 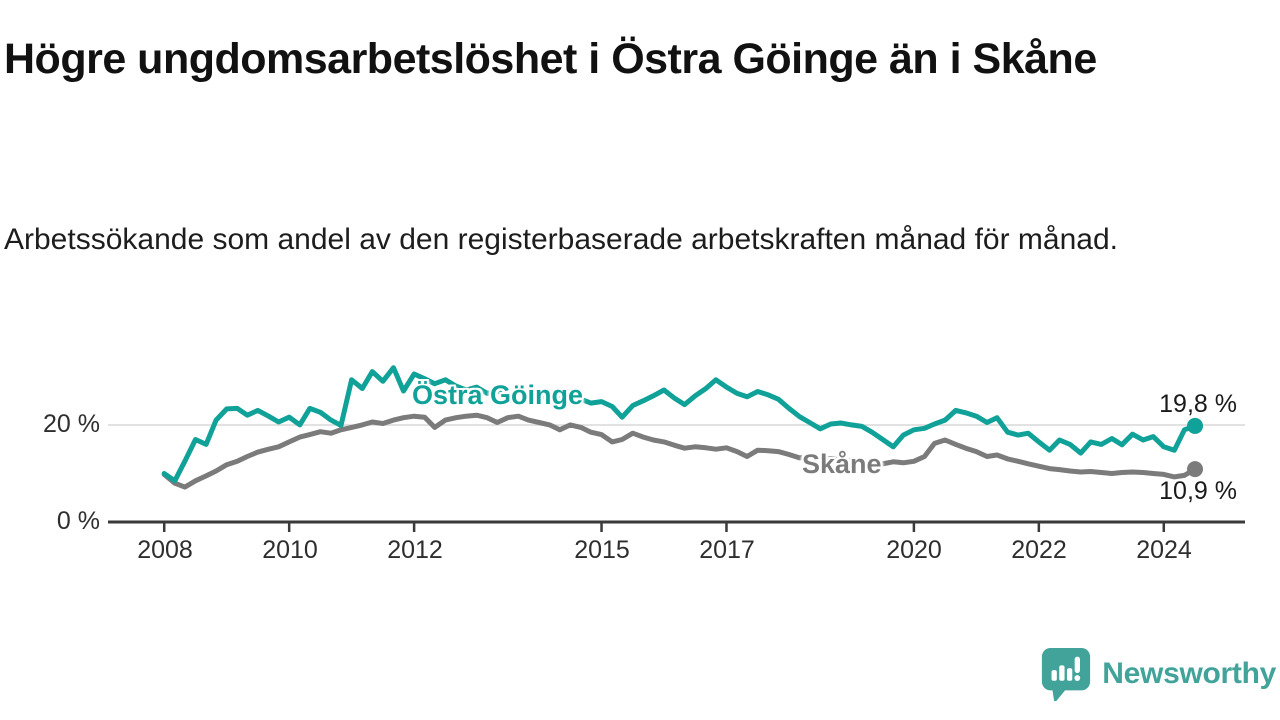 I want to click on series-line-stra-g-inge, so click(x=679, y=424).